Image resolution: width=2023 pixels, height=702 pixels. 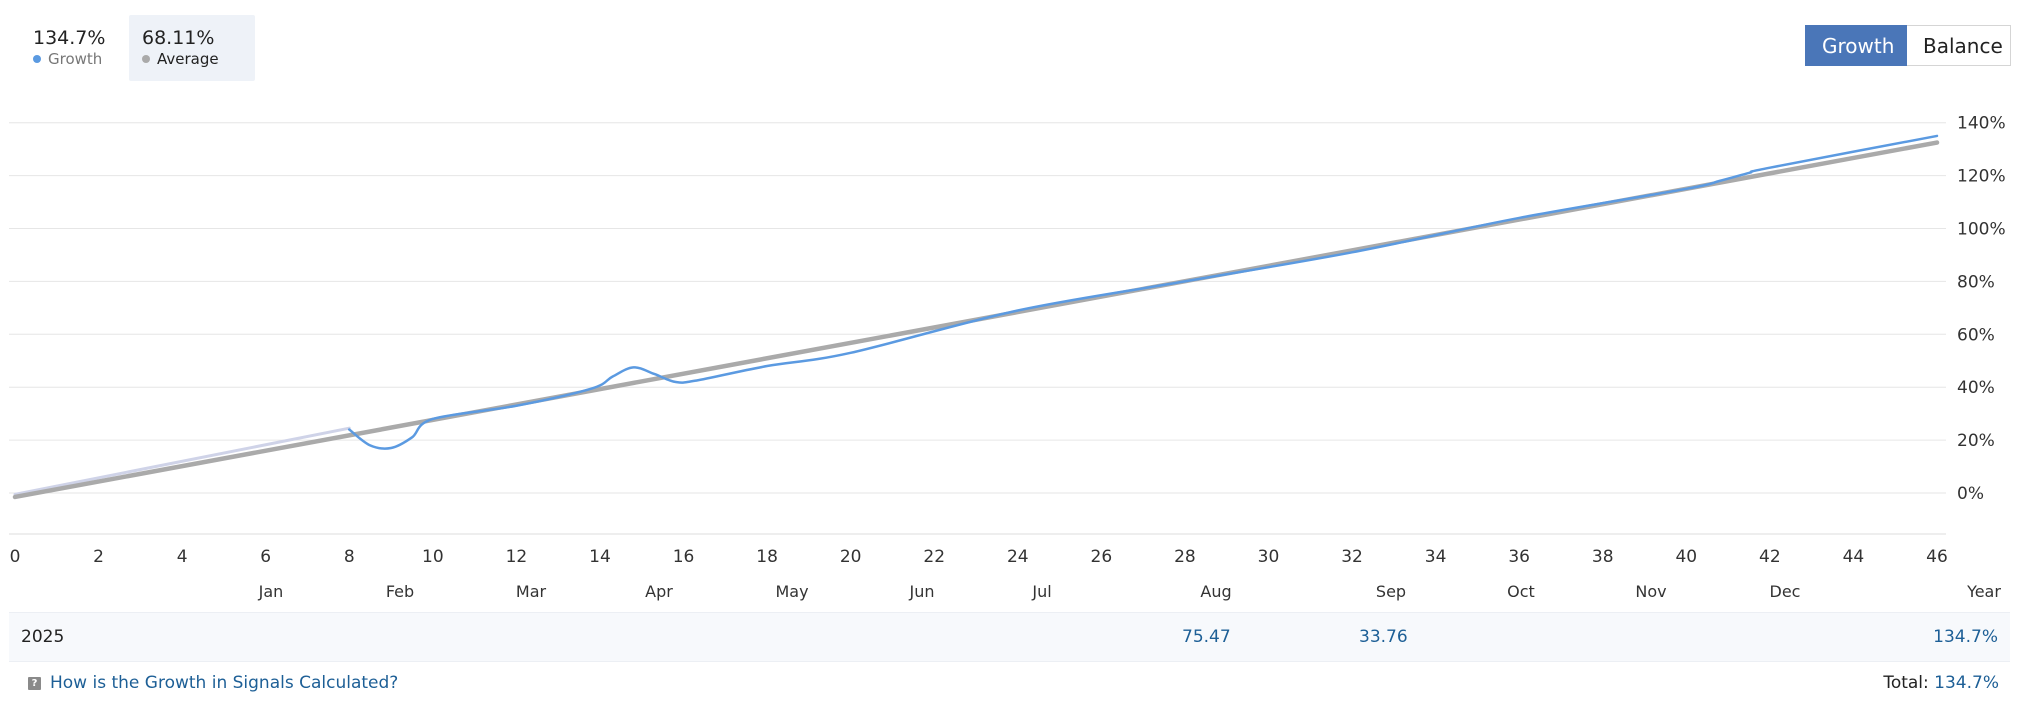 I want to click on legend-growth-label: Growth, so click(x=70, y=59).